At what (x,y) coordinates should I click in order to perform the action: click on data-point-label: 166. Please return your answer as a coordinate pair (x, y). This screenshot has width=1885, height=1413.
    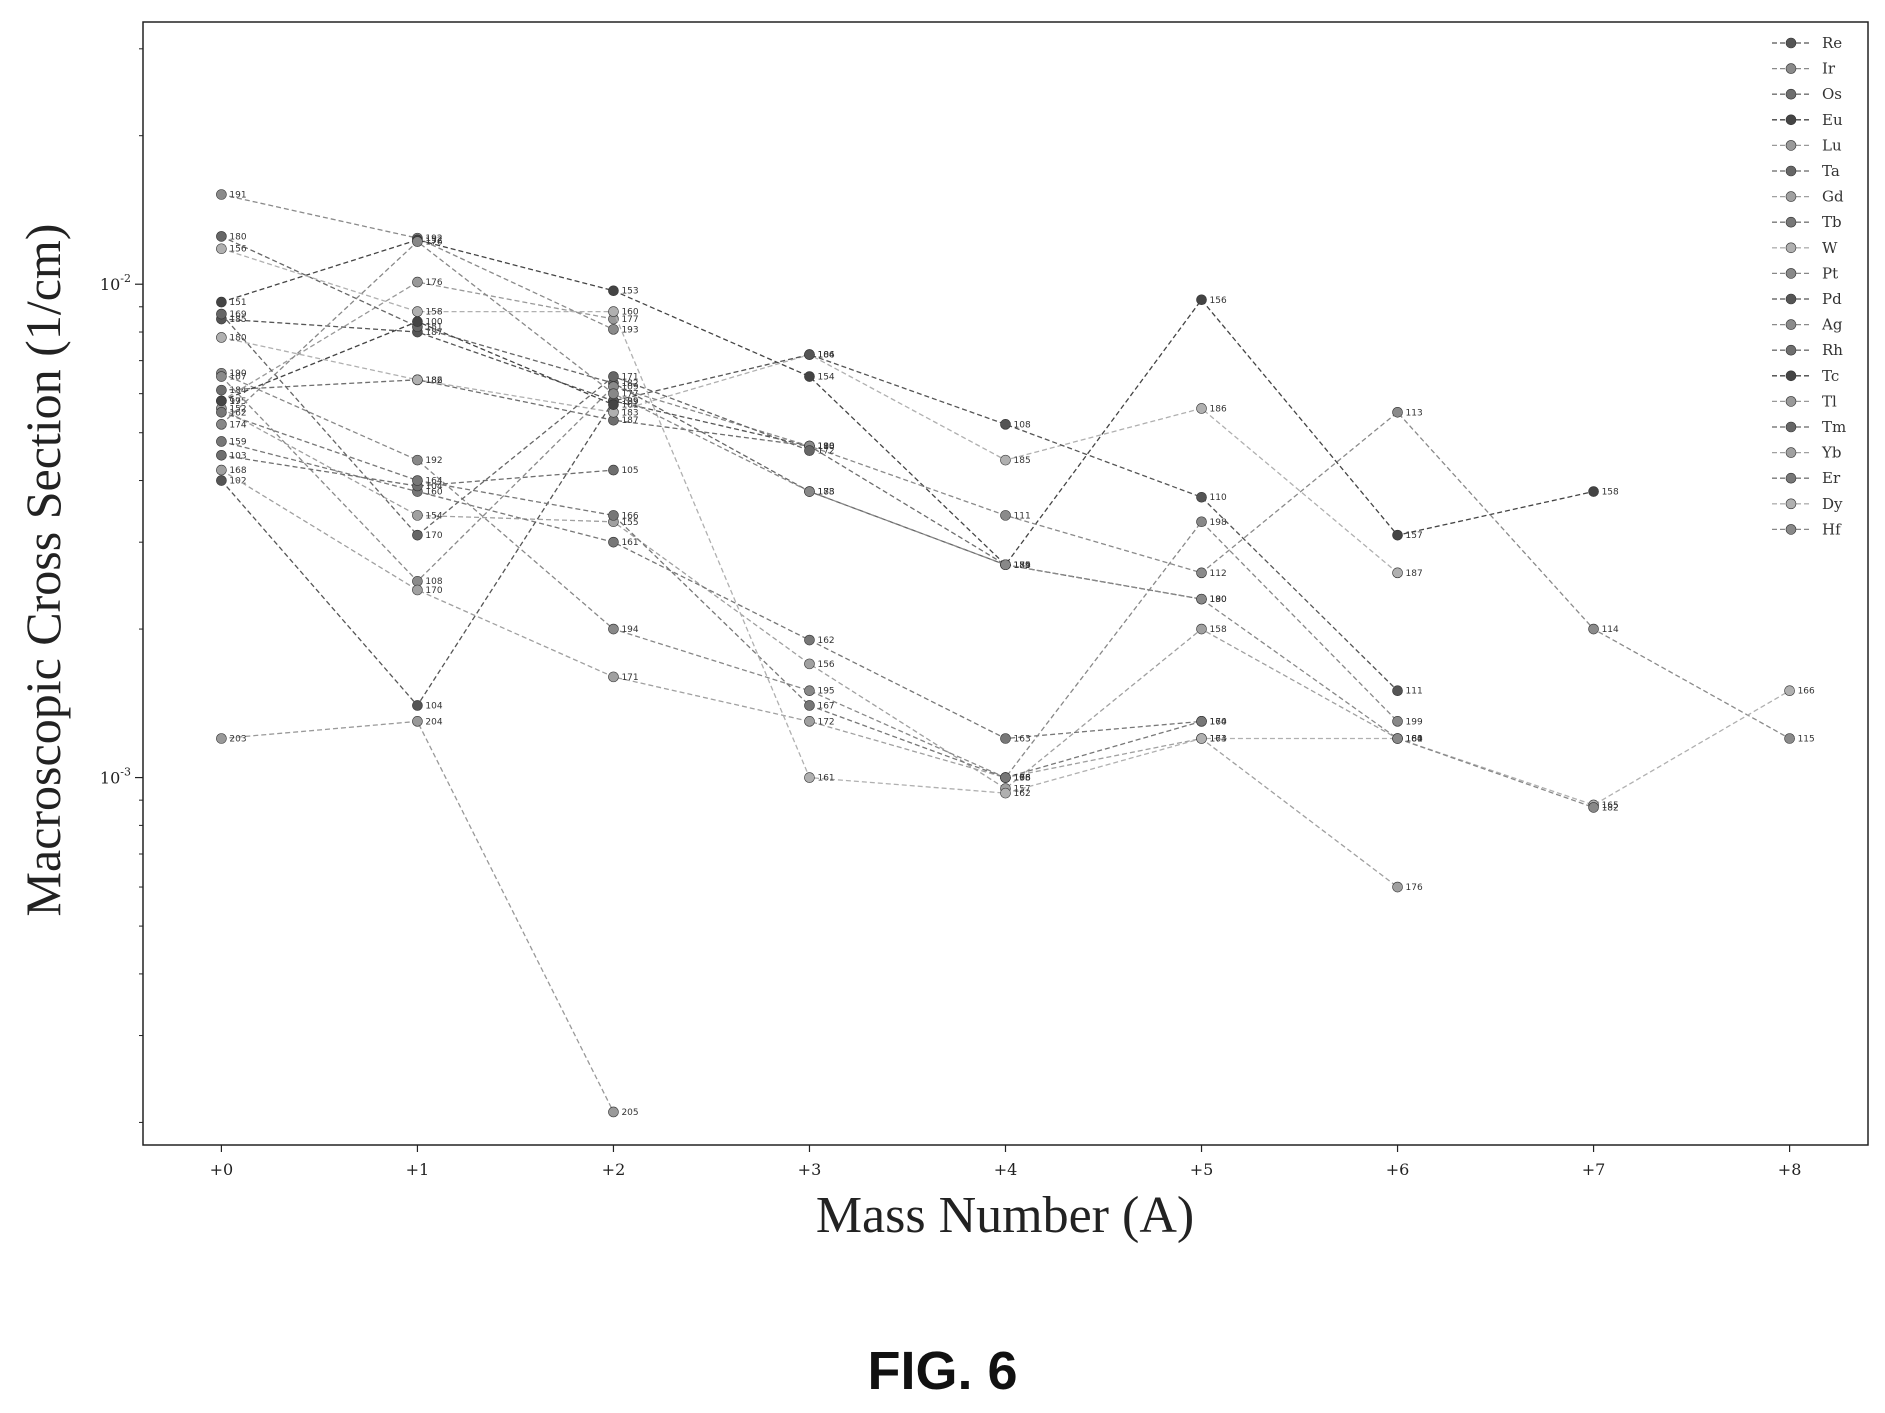
    Looking at the image, I should click on (629, 516).